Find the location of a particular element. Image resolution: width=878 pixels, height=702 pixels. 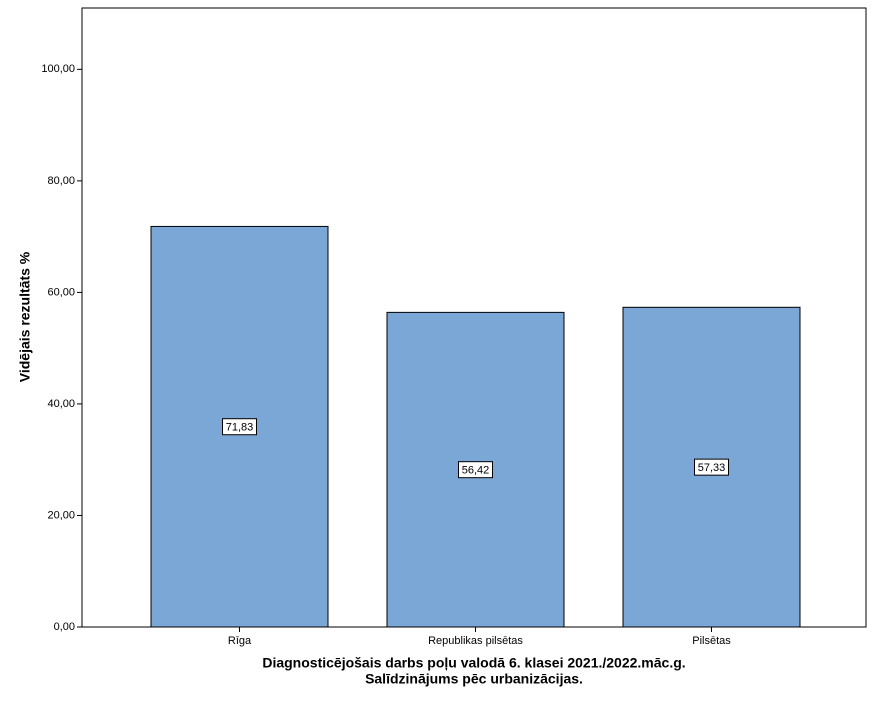

x-axis-title: Salīdzinājums pēc urbanizācijas. is located at coordinates (474, 679).